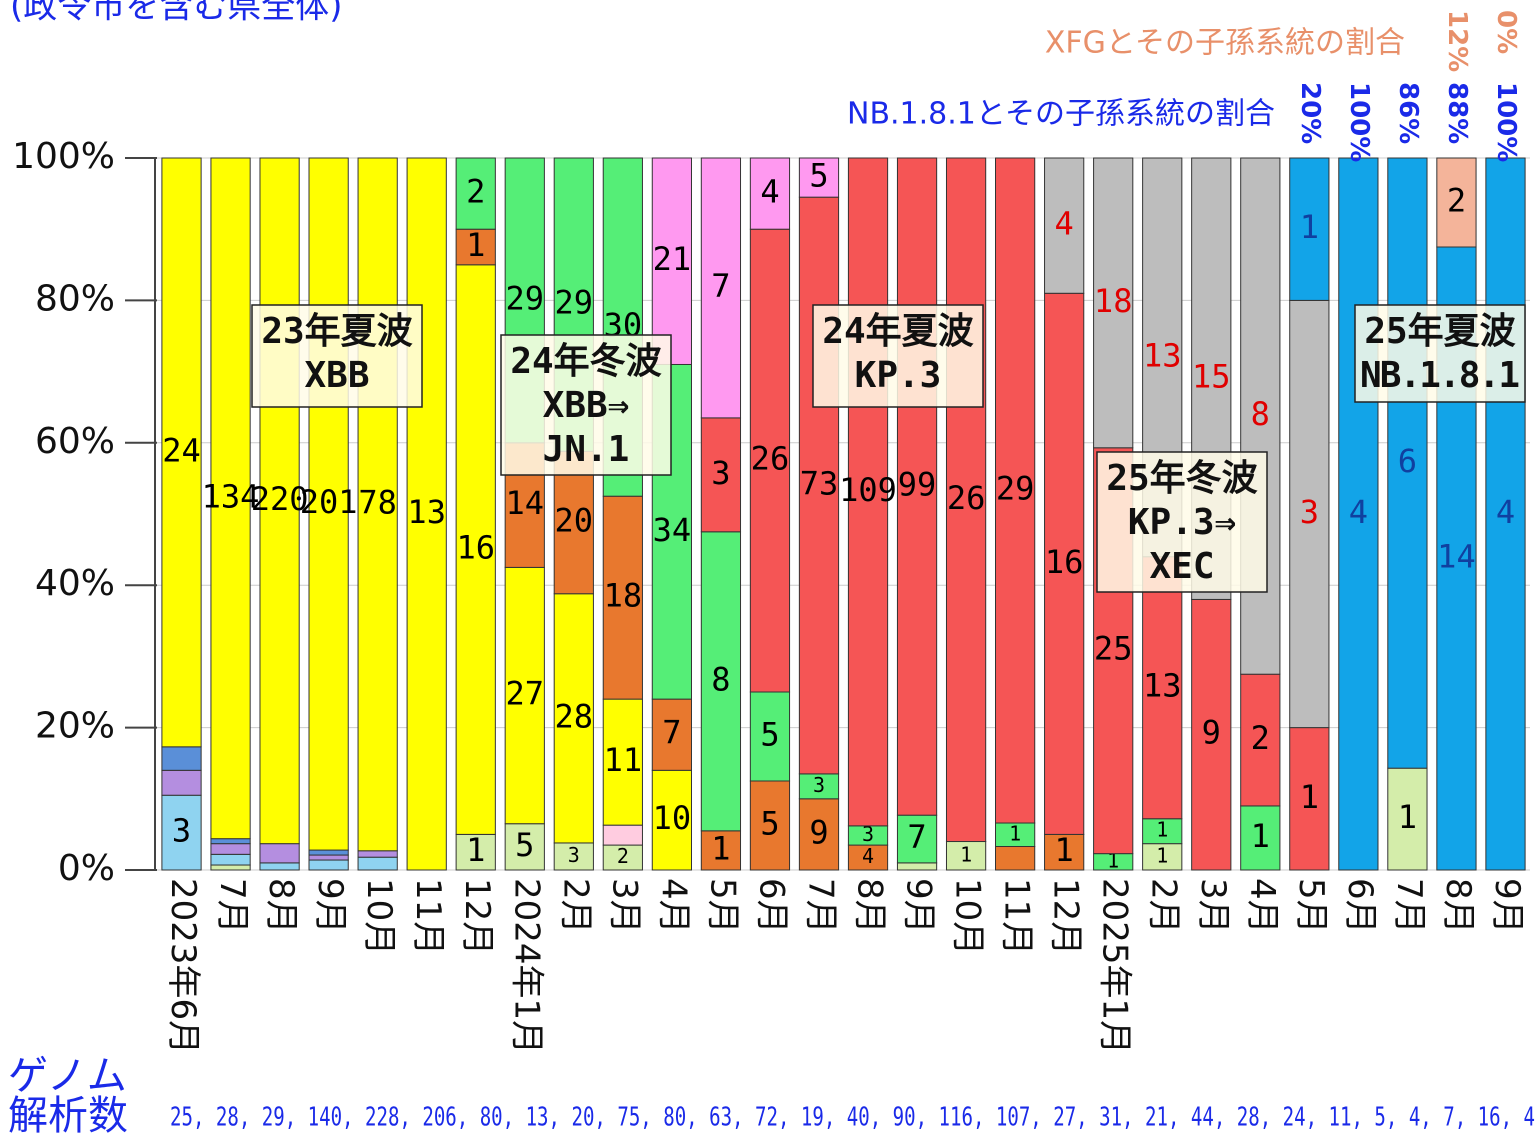 This screenshot has height=1144, width=1539. I want to click on data-label: 15, so click(1211, 377).